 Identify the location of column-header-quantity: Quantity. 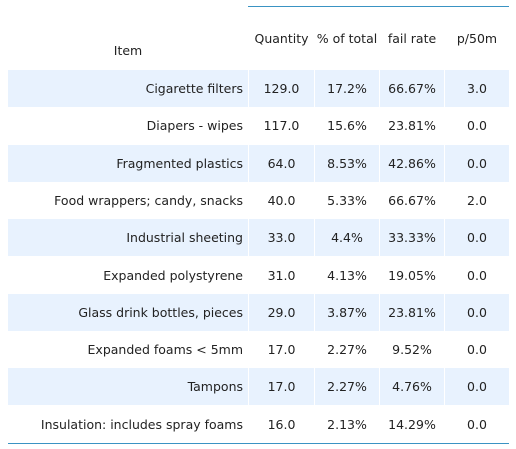
(281, 38).